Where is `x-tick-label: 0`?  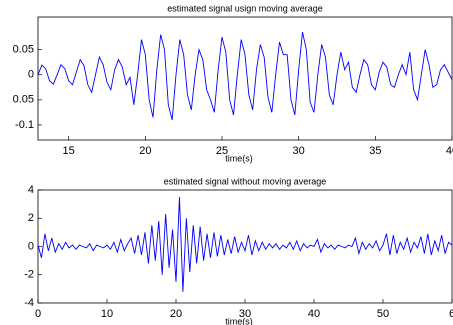 x-tick-label: 0 is located at coordinates (38, 314).